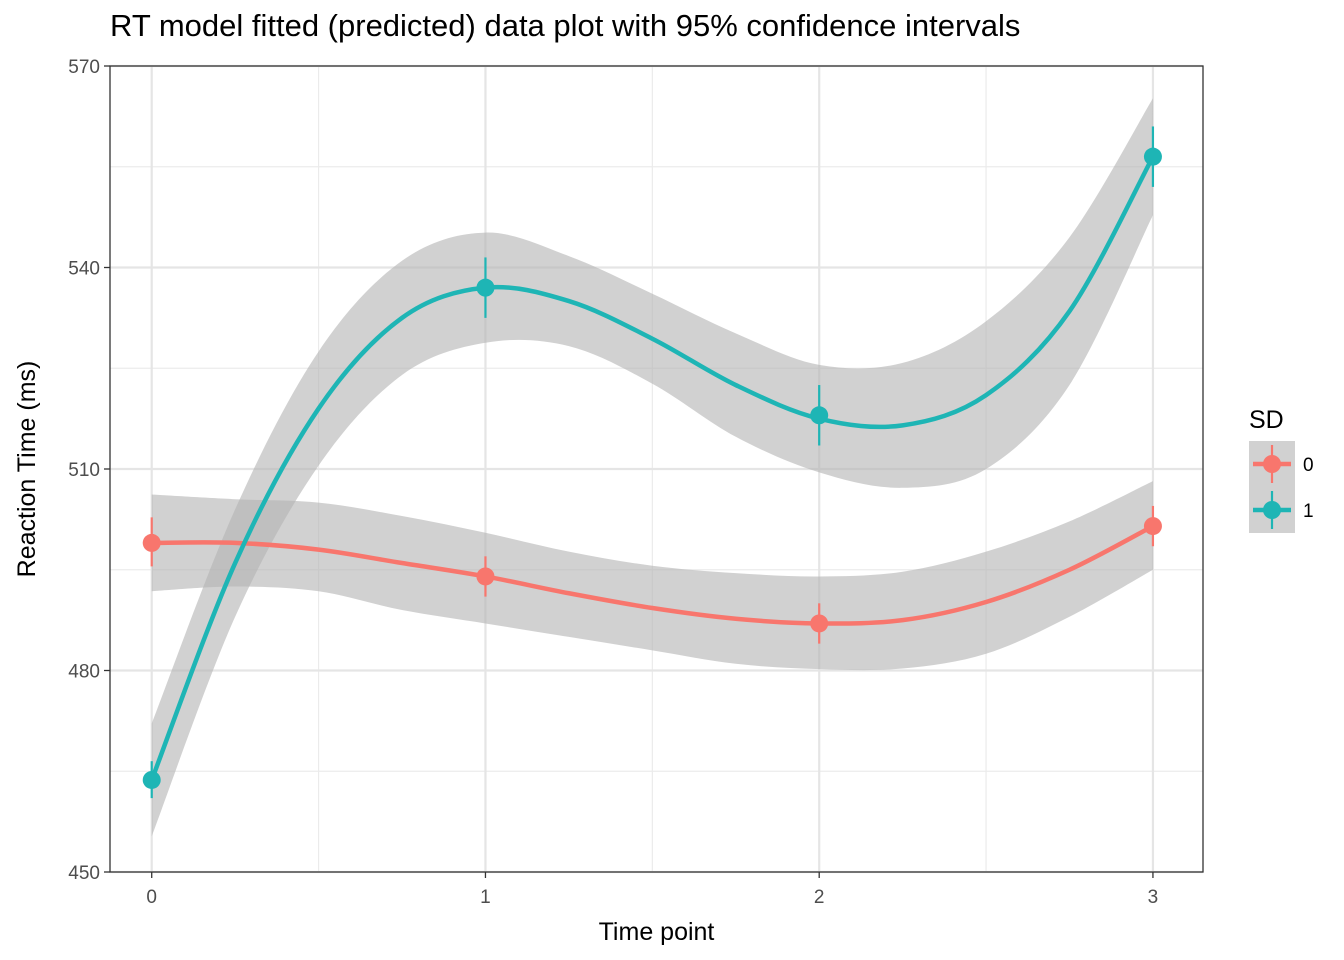 This screenshot has height=960, width=1344. I want to click on legend-label-sd0: 0, so click(1308, 465).